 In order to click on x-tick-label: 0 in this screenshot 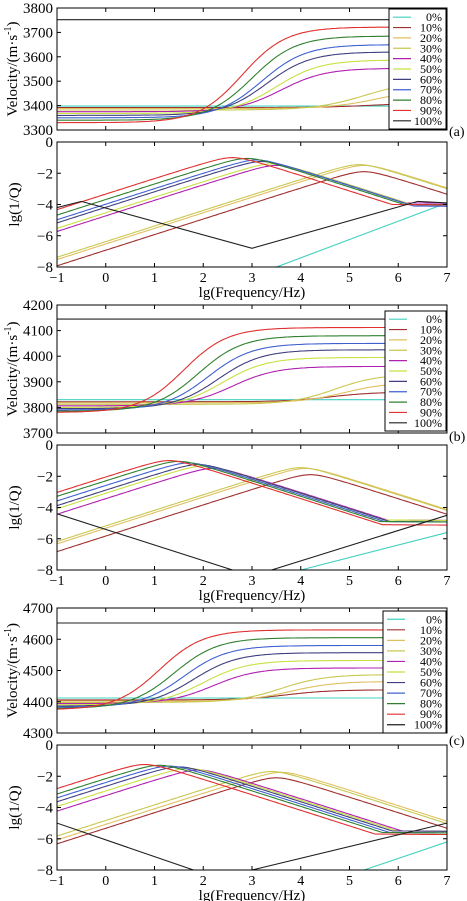, I will do `click(105, 278)`.